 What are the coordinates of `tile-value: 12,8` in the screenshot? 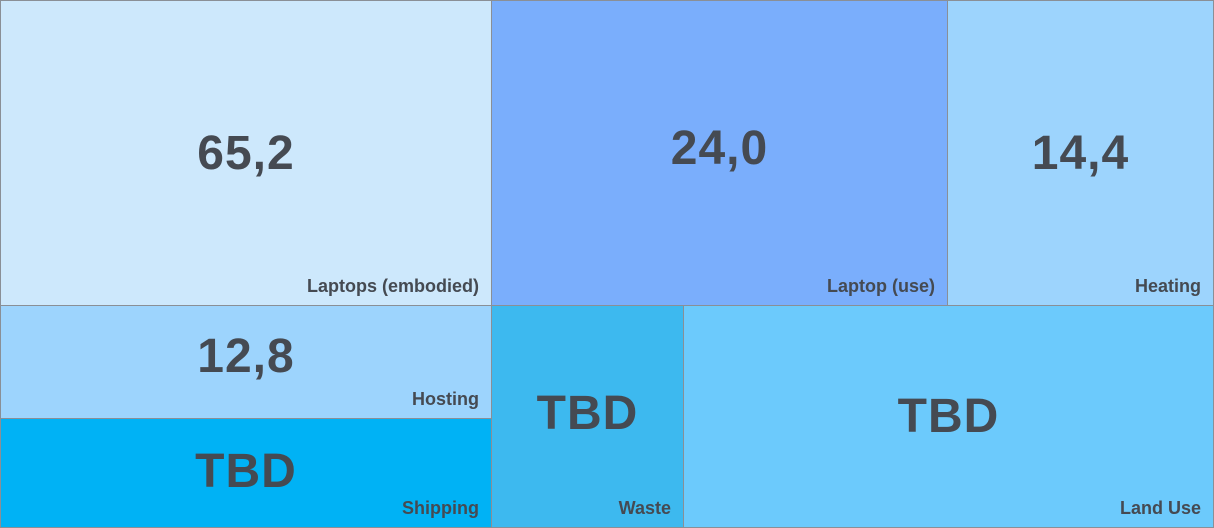 It's located at (246, 356).